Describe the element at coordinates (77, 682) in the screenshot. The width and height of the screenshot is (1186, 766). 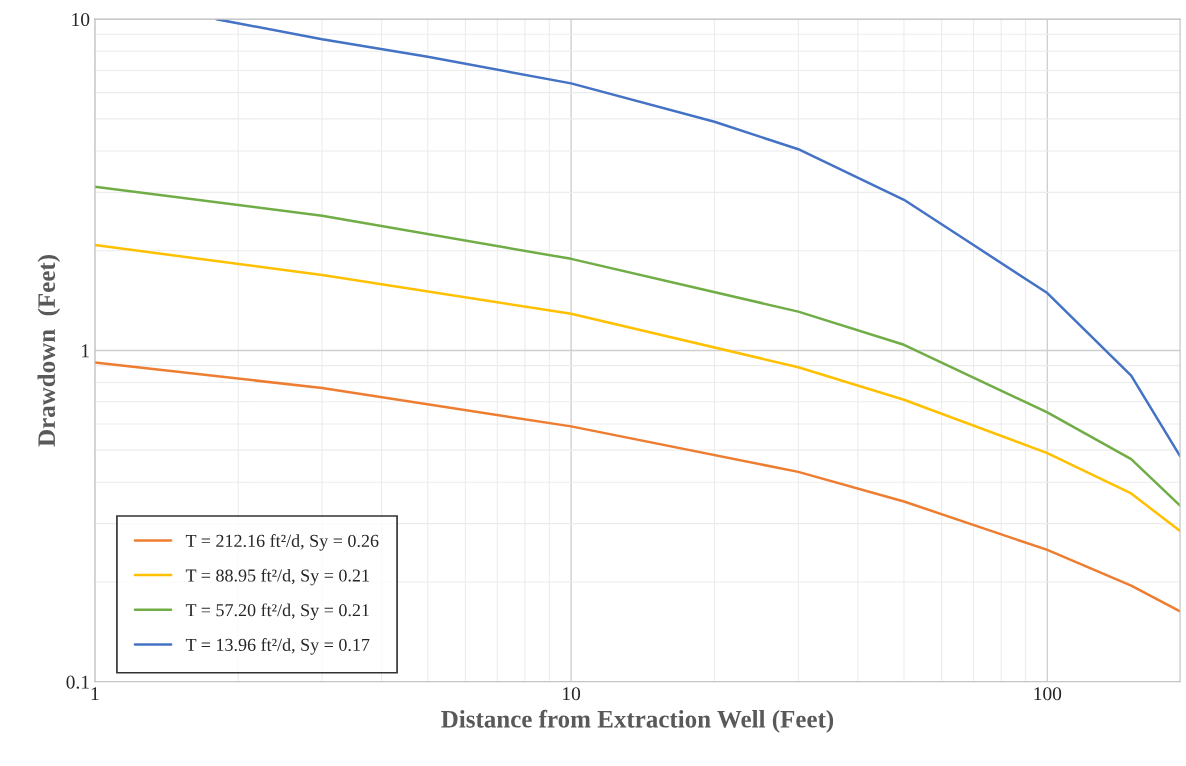
I see `y-tick-label: 0.1` at that location.